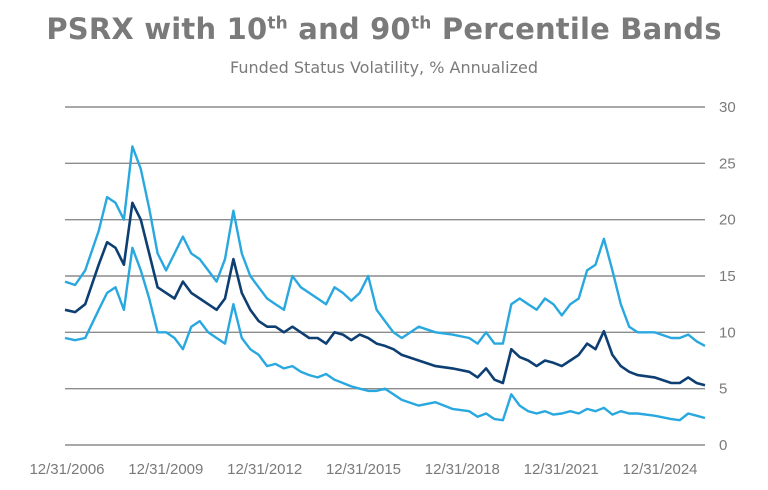 The image size is (768, 490). What do you see at coordinates (157, 29) in the screenshot?
I see `title-part: PSRX with 10` at bounding box center [157, 29].